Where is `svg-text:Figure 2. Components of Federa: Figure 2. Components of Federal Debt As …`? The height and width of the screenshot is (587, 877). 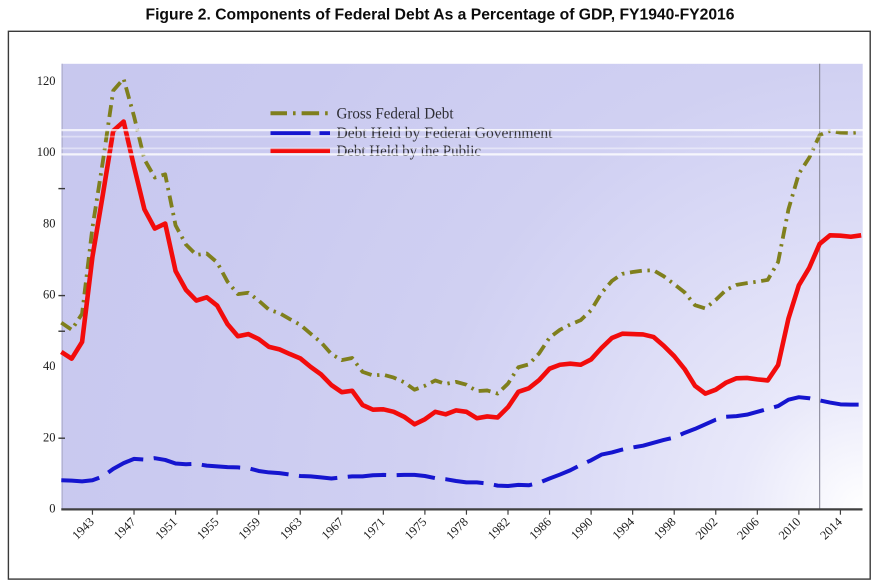
svg-text:Figure 2. Components of Federa: Figure 2. Components of Federal Debt As … is located at coordinates (440, 15).